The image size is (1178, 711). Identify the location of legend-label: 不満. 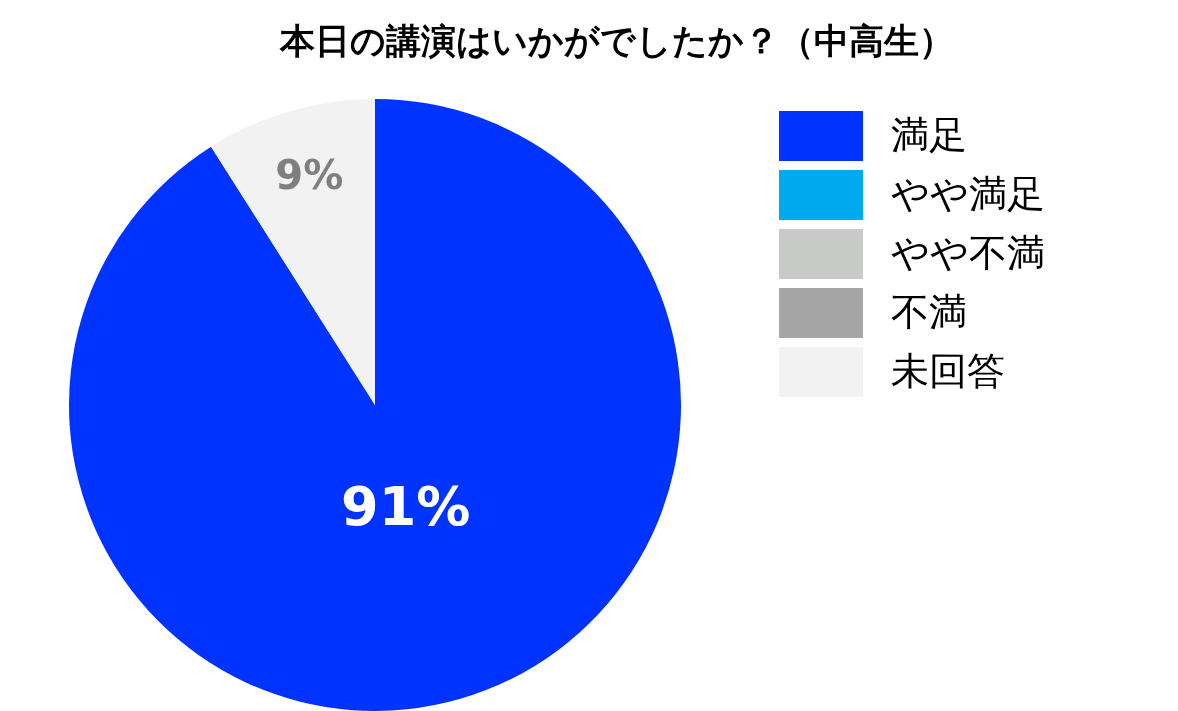
(929, 312).